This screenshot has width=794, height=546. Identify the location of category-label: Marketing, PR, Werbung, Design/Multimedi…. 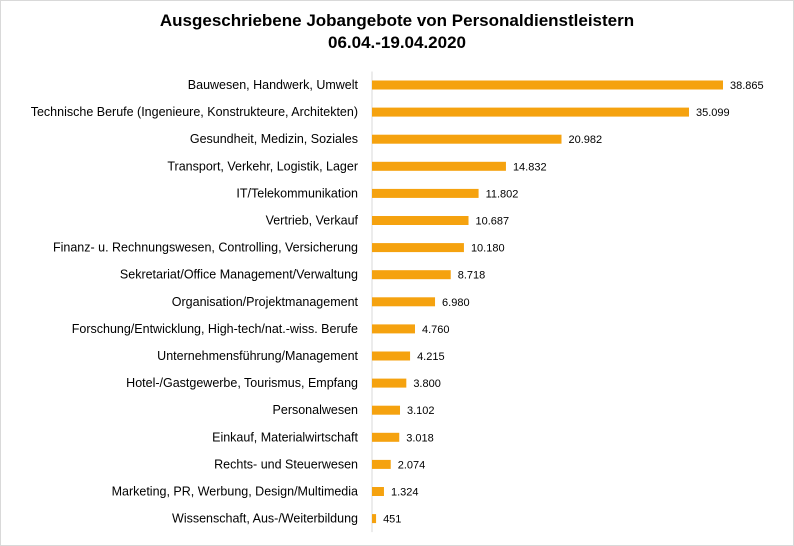
(235, 492).